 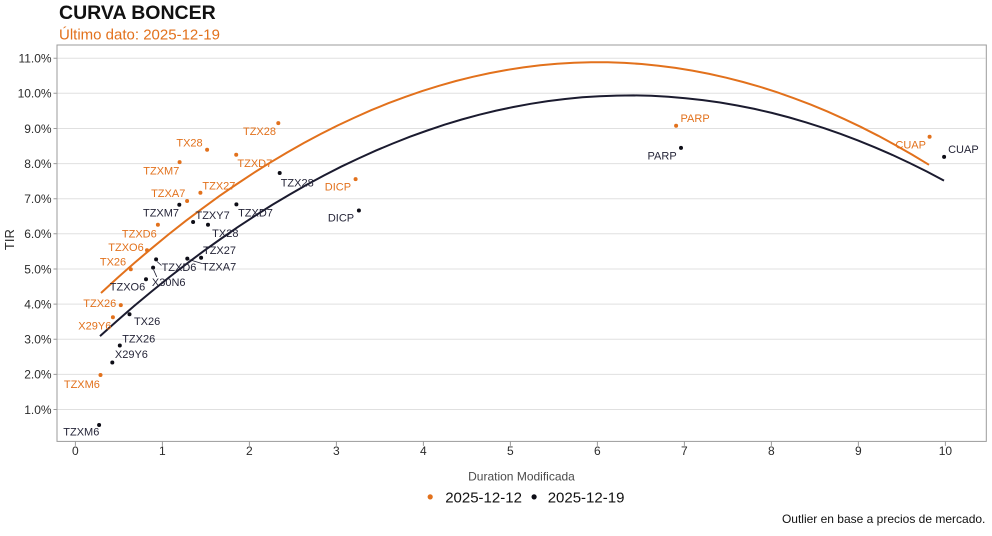 What do you see at coordinates (9, 239) in the screenshot?
I see `svg-text: TIR` at bounding box center [9, 239].